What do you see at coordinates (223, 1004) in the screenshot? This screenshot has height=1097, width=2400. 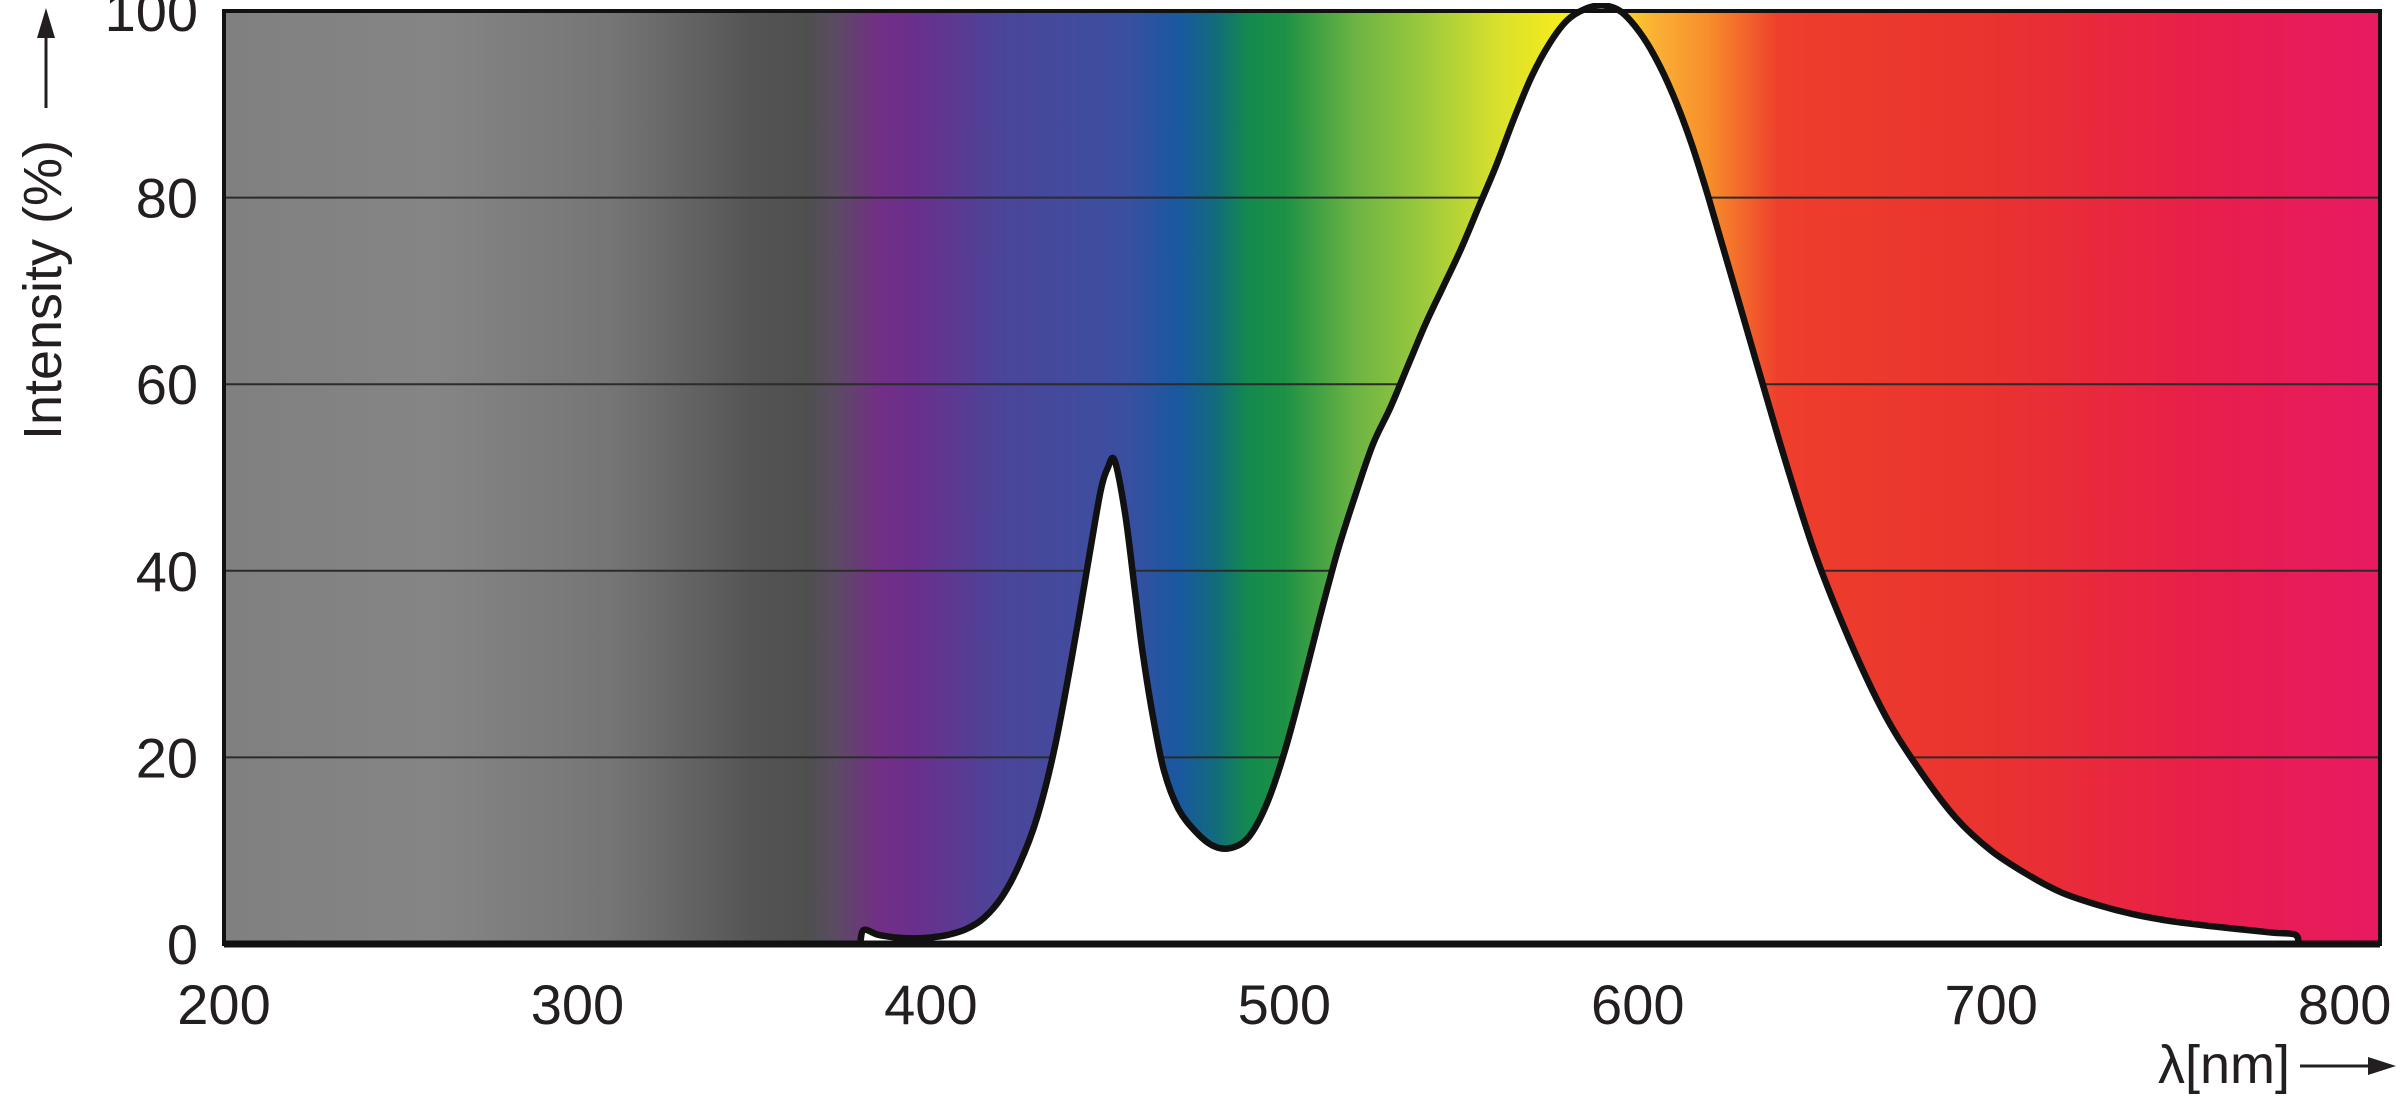 I see `x-tick-label-200: 200` at bounding box center [223, 1004].